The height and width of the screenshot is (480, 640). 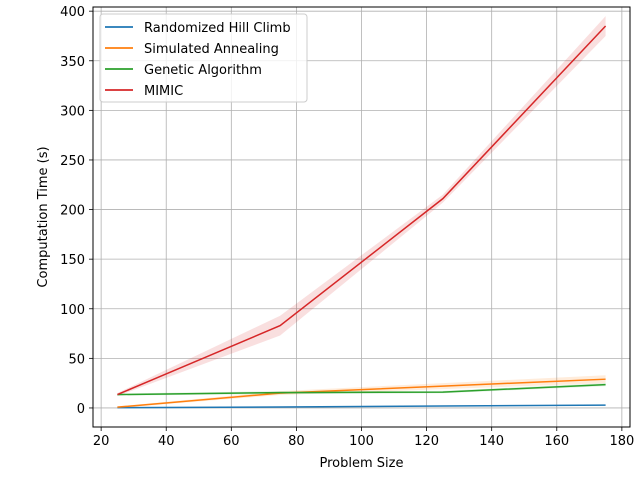 What do you see at coordinates (296, 441) in the screenshot?
I see `x-tick-label: 80` at bounding box center [296, 441].